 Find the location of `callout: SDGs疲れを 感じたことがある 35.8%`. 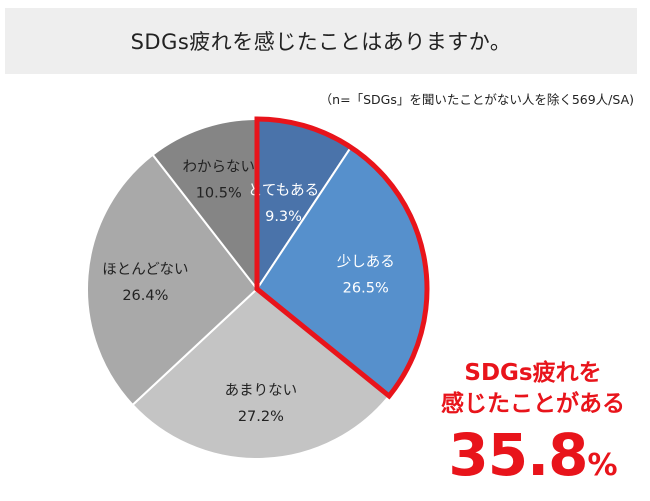

callout: SDGs疲れを 感じたことがある 35.8% is located at coordinates (533, 429).